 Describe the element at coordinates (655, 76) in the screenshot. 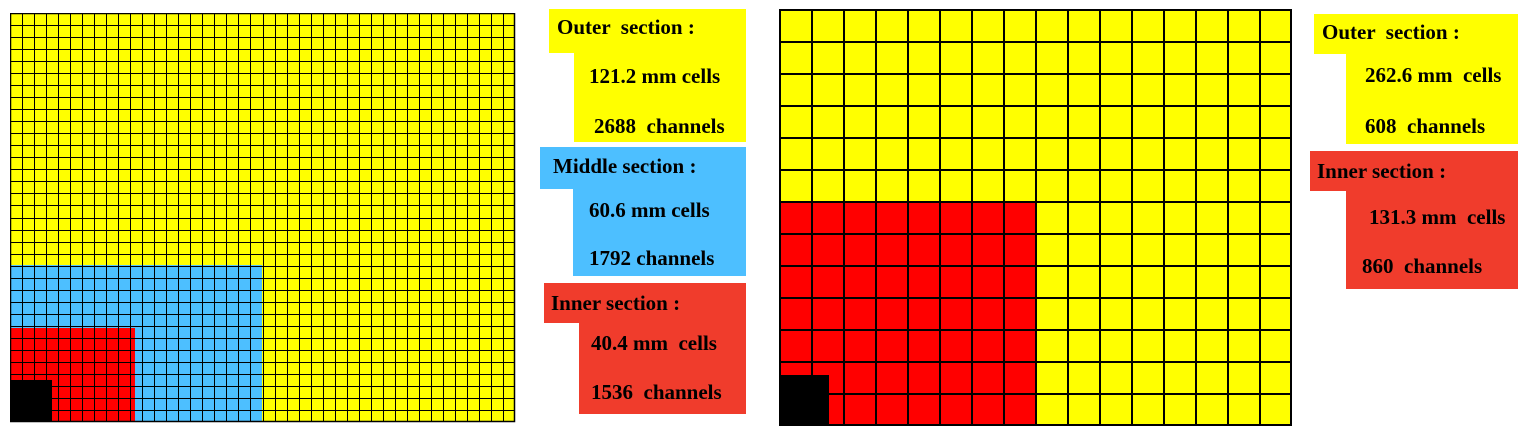

I see `left-outer-cell-size: 121.2 mm cells` at that location.